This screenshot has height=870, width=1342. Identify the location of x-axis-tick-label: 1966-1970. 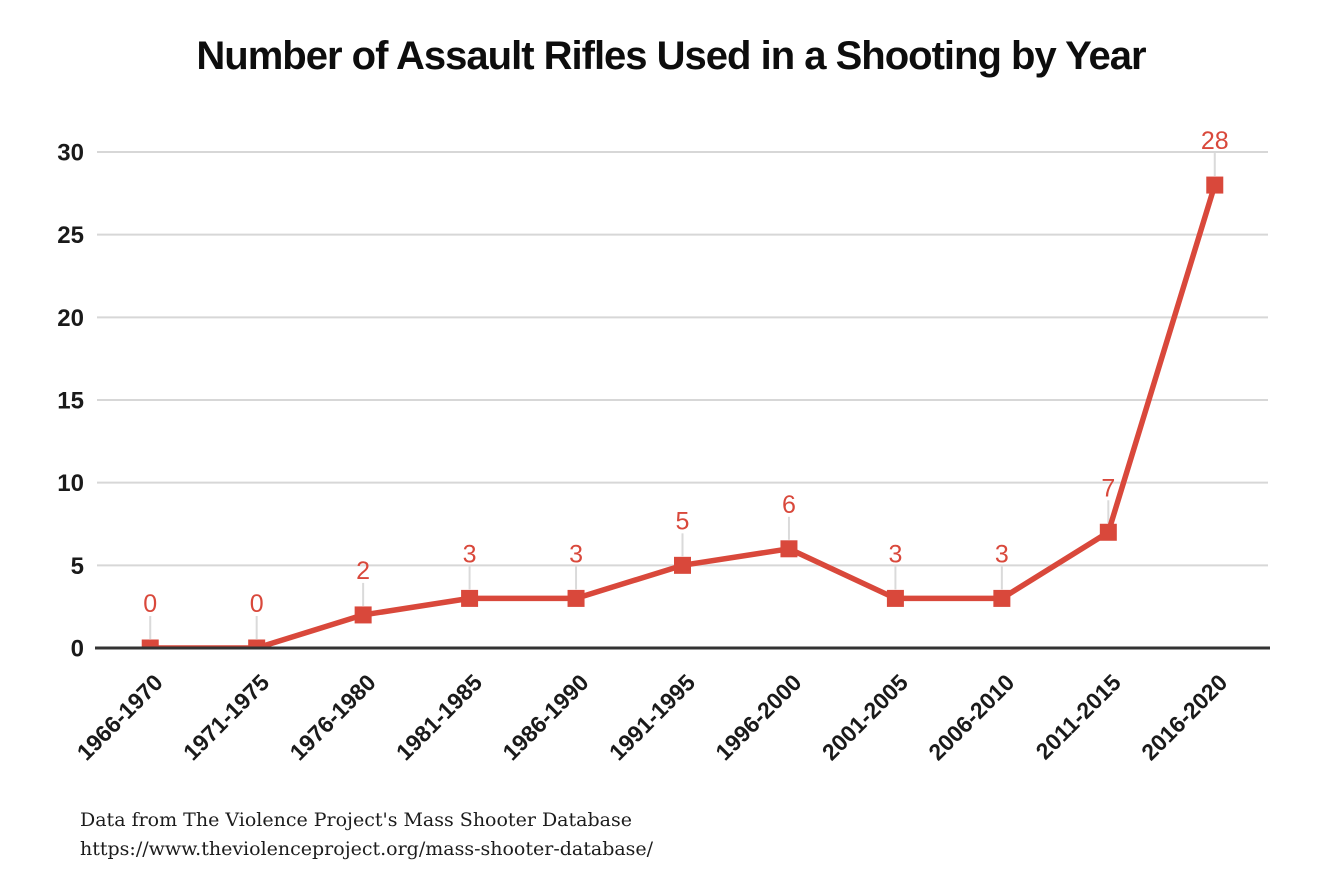
(120, 717).